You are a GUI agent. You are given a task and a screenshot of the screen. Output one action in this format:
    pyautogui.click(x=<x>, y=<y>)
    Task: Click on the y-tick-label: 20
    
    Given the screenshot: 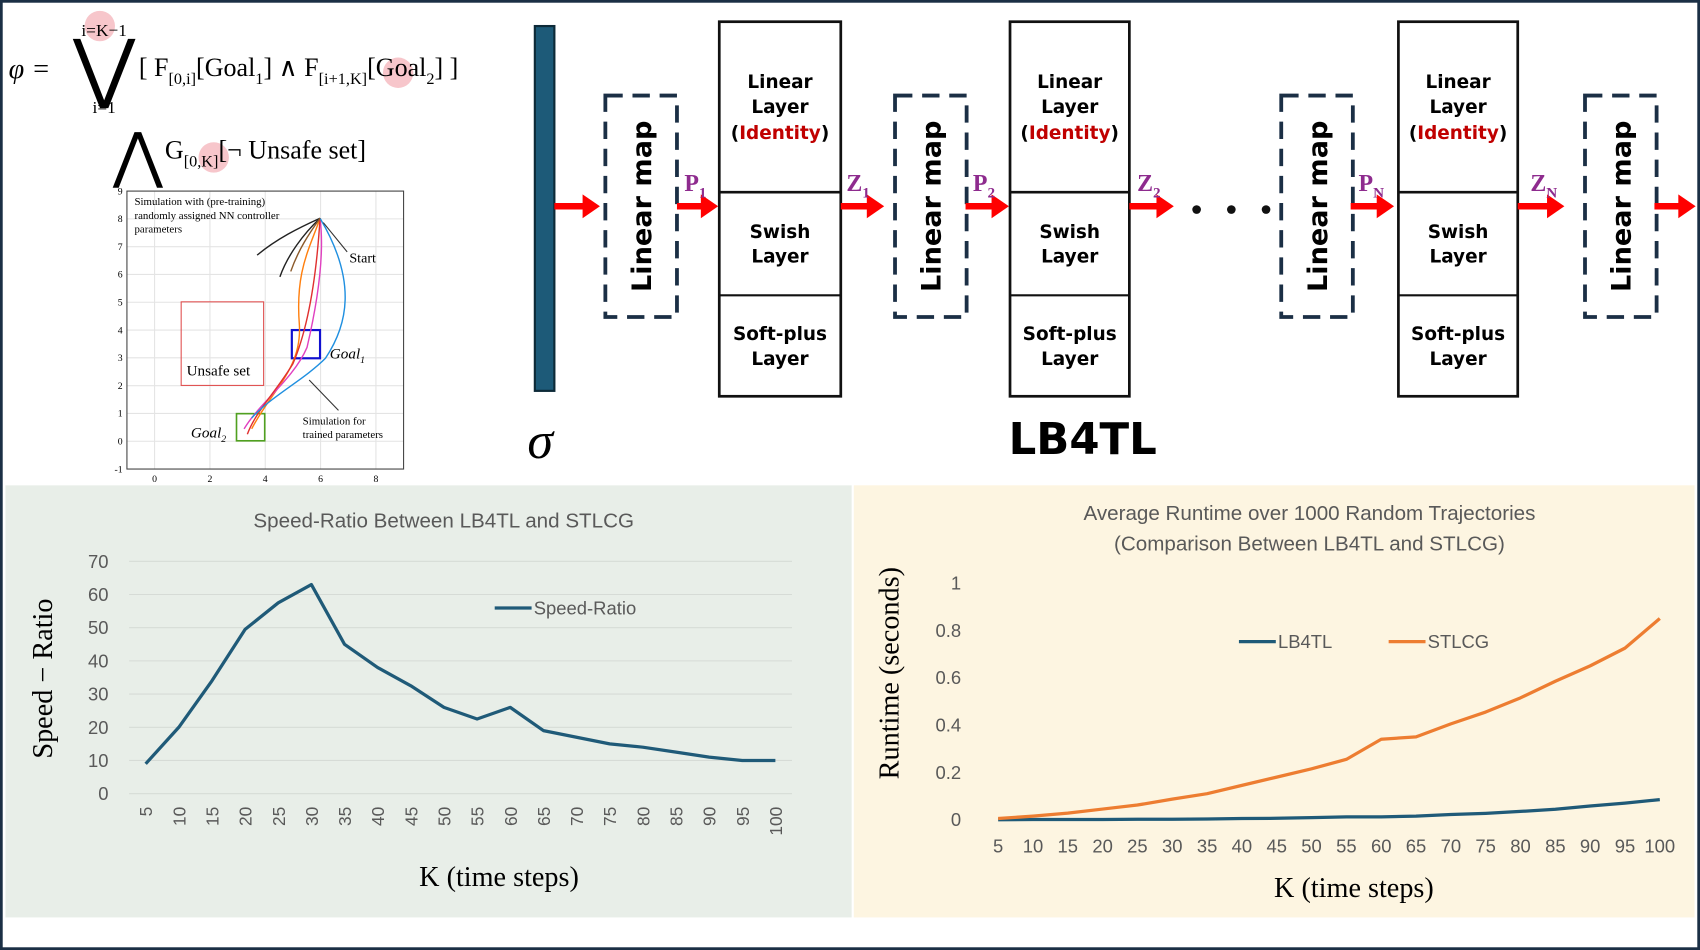 What is the action you would take?
    pyautogui.click(x=98, y=727)
    